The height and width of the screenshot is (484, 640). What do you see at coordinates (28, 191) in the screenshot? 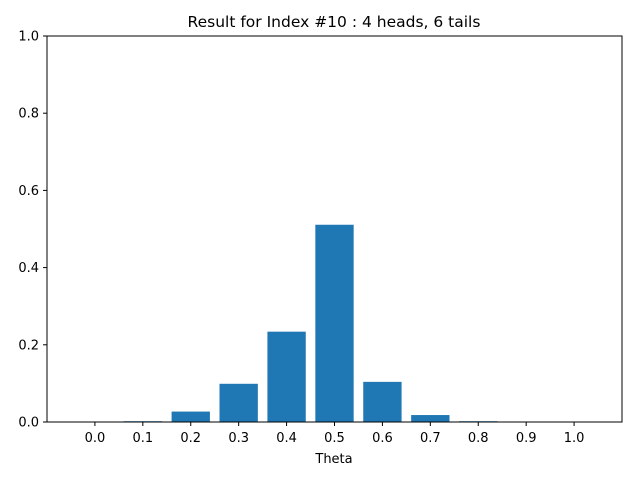
I see `y-tick-label: 0.6` at bounding box center [28, 191].